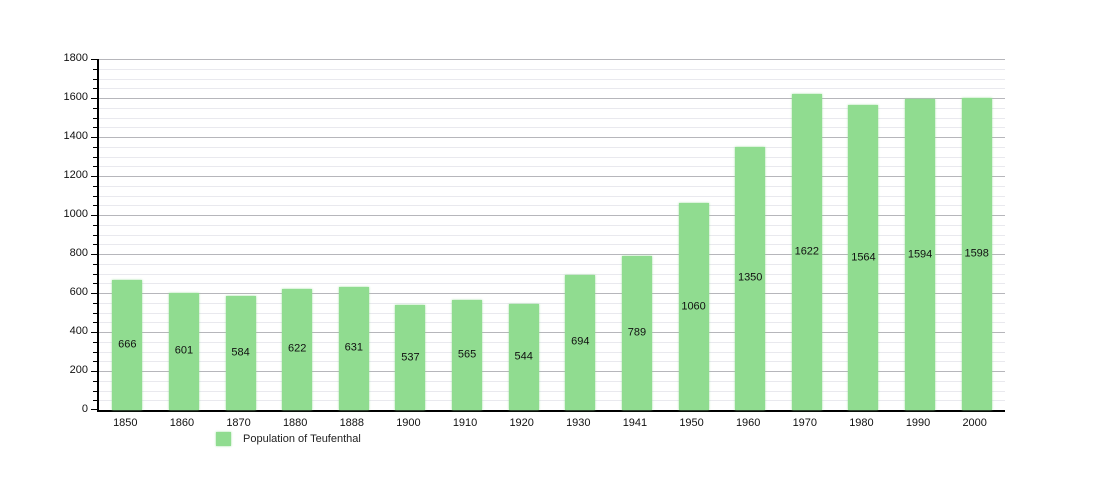 Image resolution: width=1100 pixels, height=500 pixels. Describe the element at coordinates (302, 438) in the screenshot. I see `legend-label: Population of Teufenthal` at that location.